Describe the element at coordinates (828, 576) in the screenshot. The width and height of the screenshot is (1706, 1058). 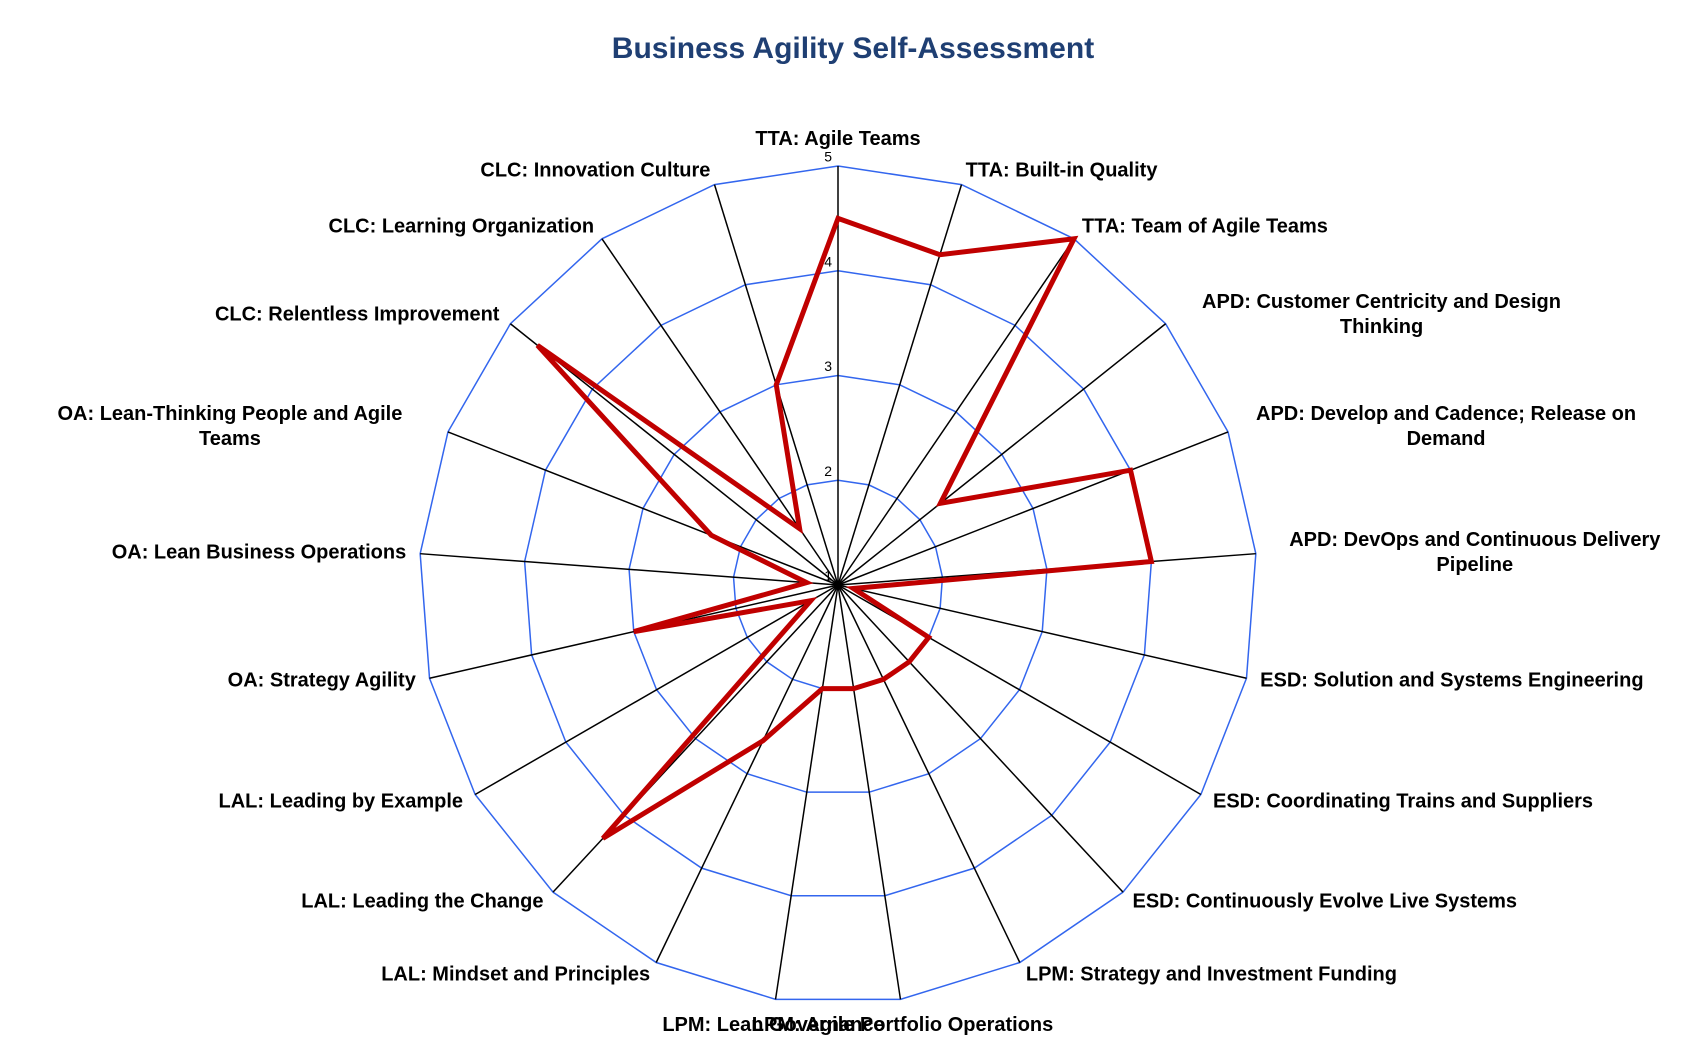
I see `y-tick-label: 1` at that location.